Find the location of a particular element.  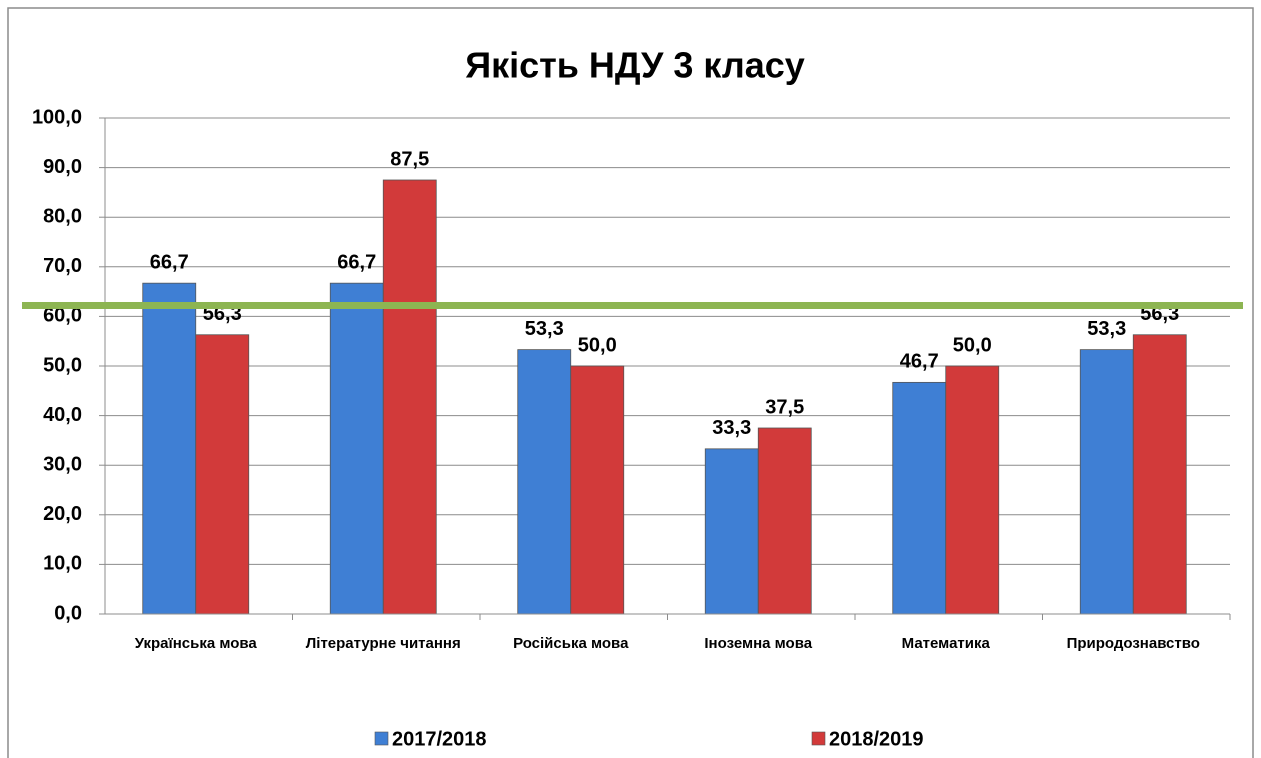

y-tick-label: 30,0 is located at coordinates (62, 464).